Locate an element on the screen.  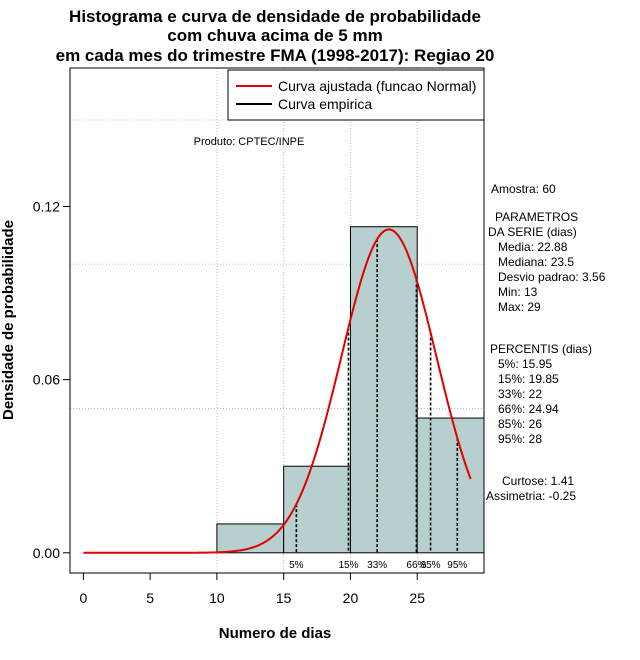
legend-box is located at coordinates (356, 95).